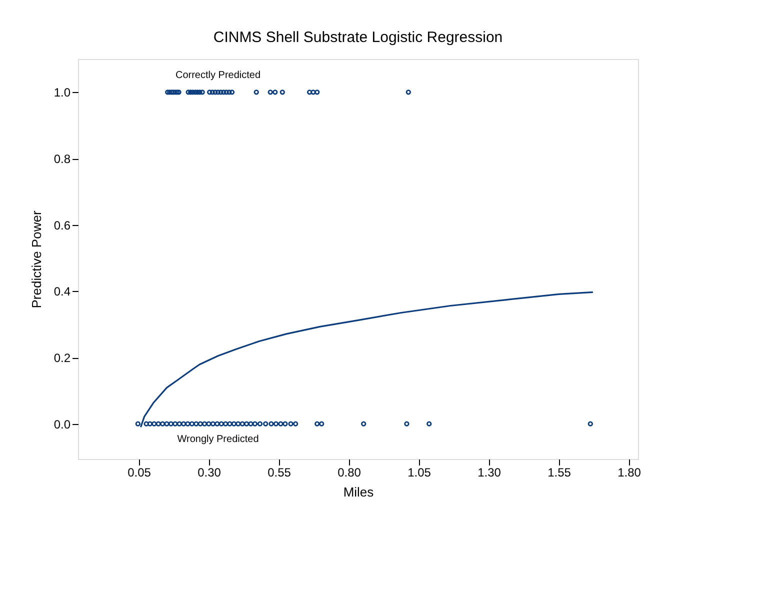 Image resolution: width=768 pixels, height=606 pixels. I want to click on annotation: Wrongly Predicted, so click(218, 439).